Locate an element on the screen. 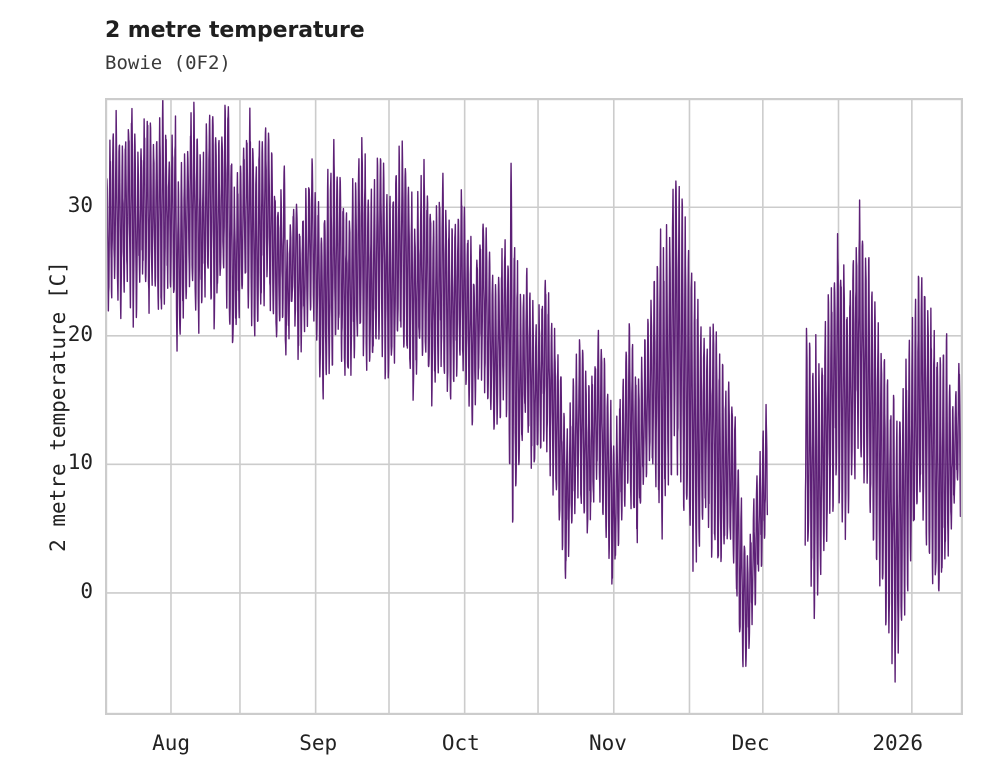 The height and width of the screenshot is (782, 981). x-axis-tick-label: Sep is located at coordinates (318, 743).